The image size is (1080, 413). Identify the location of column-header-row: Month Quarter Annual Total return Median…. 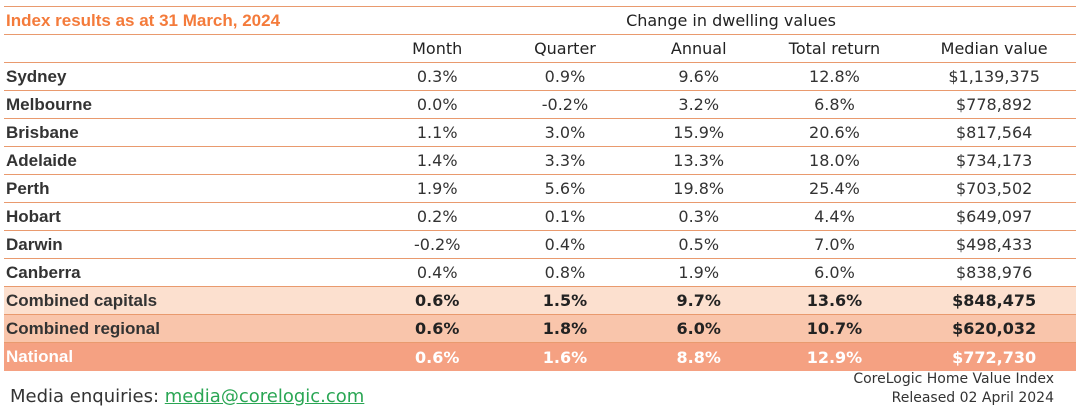
(540, 49).